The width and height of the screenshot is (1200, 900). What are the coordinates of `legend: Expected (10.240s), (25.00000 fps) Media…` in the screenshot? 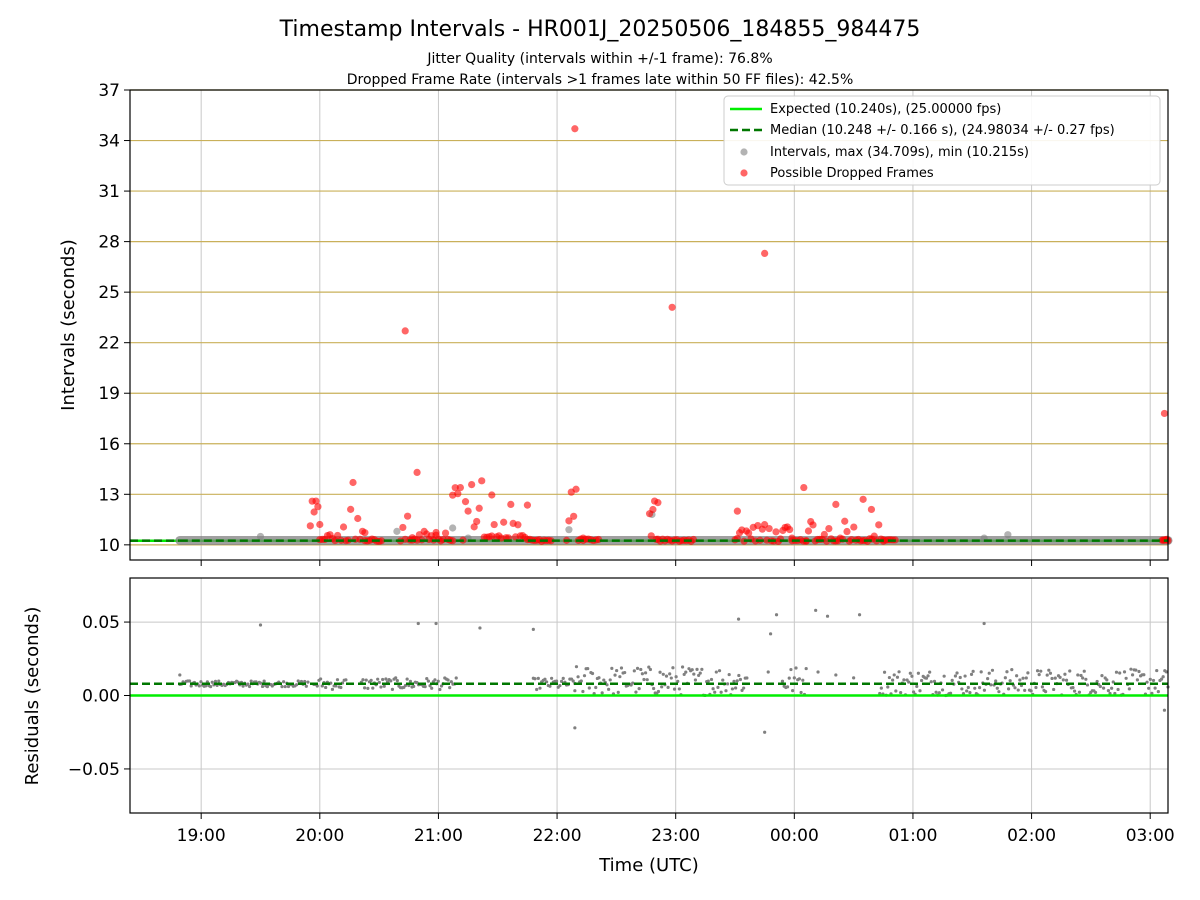 It's located at (942, 140).